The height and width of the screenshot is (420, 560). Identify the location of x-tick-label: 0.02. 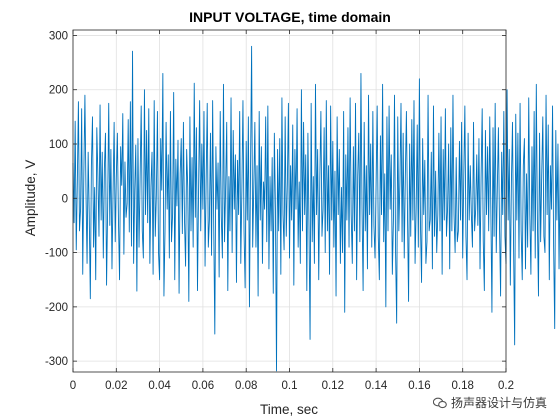
(116, 386).